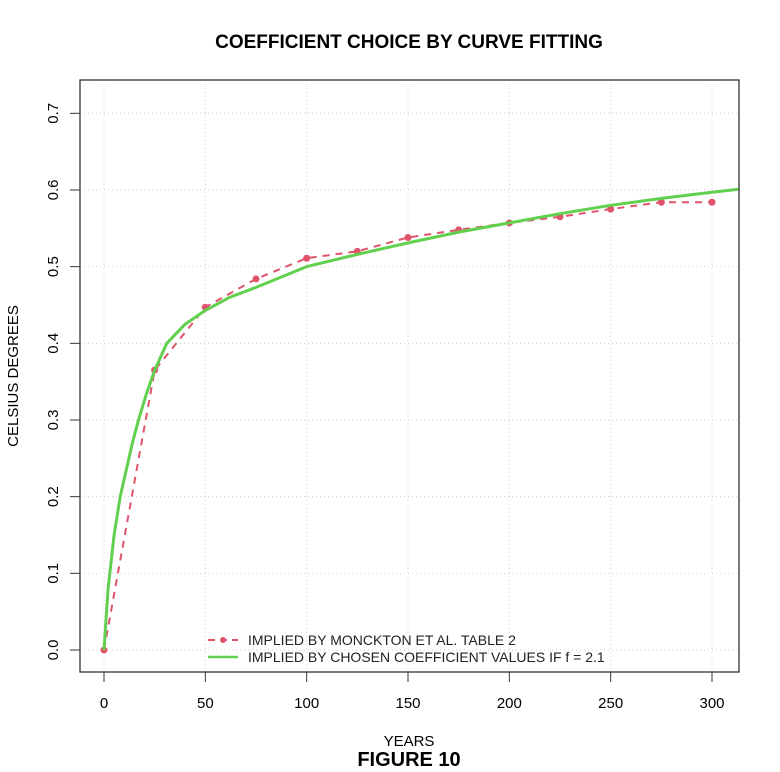 Image resolution: width=780 pixels, height=772 pixels. I want to click on y-tick-label: 0.6, so click(53, 190).